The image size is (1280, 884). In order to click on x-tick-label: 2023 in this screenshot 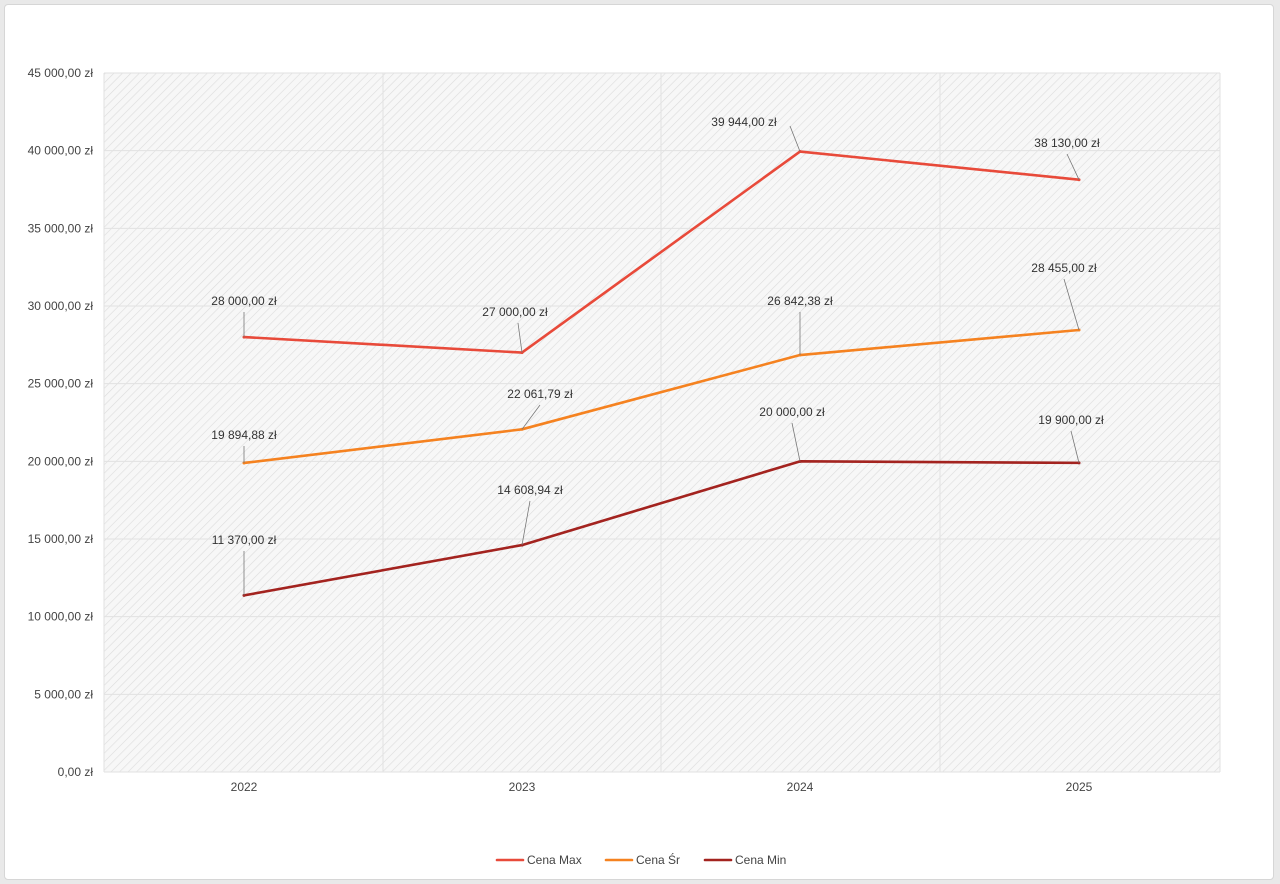, I will do `click(522, 787)`.